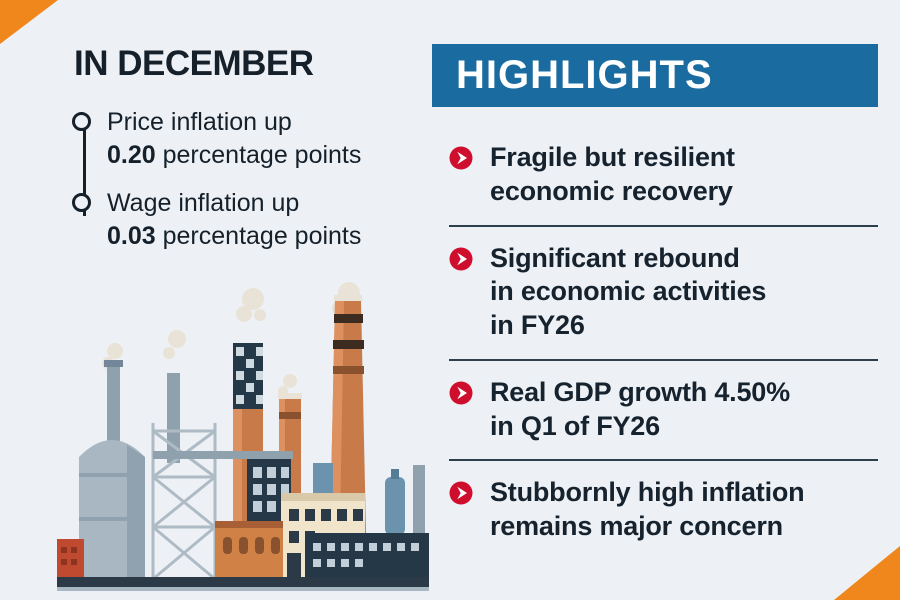  I want to click on highlights-title: HIGHLIGHTS, so click(584, 75).